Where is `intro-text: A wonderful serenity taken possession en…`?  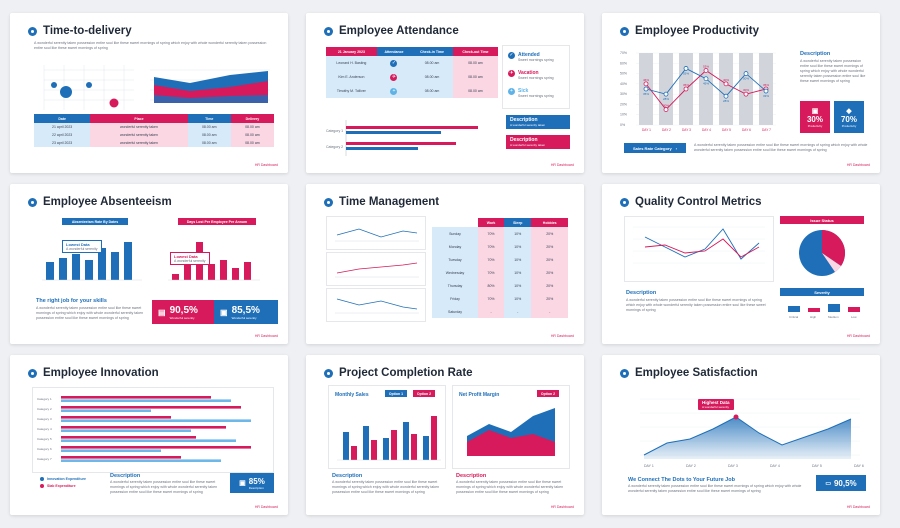
intro-text: A wonderful serenity taken possession en… is located at coordinates (150, 45).